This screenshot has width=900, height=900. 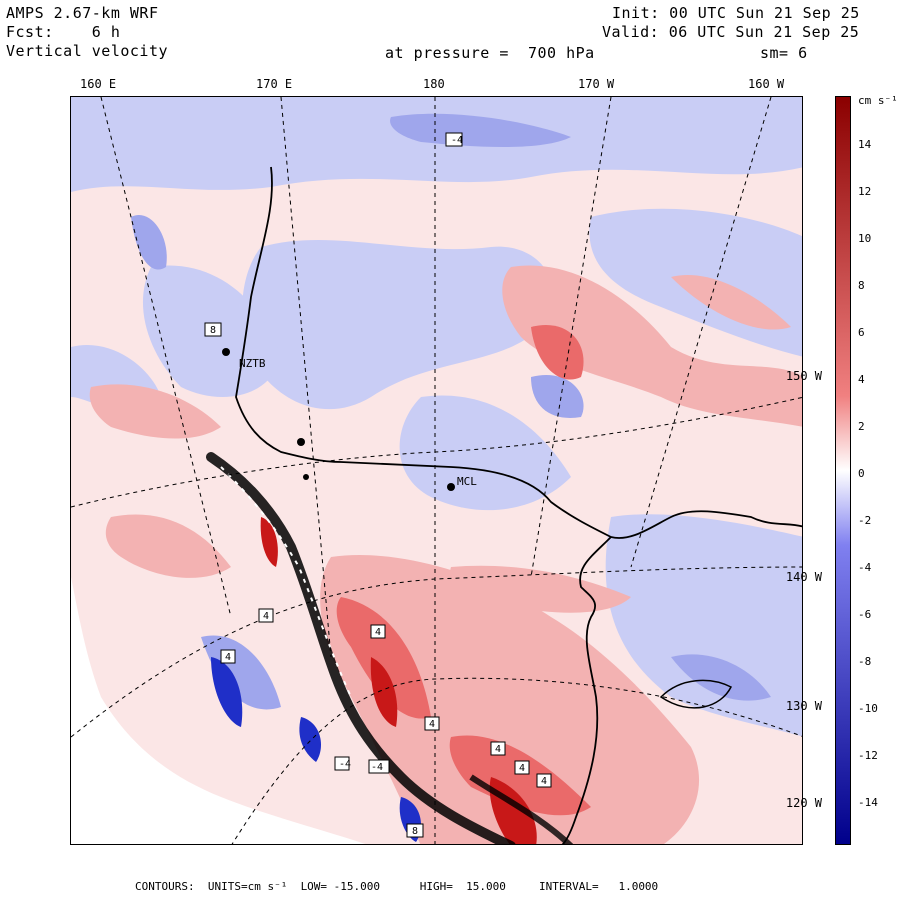 What do you see at coordinates (878, 100) in the screenshot?
I see `colorbar-units: cm s⁻¹` at bounding box center [878, 100].